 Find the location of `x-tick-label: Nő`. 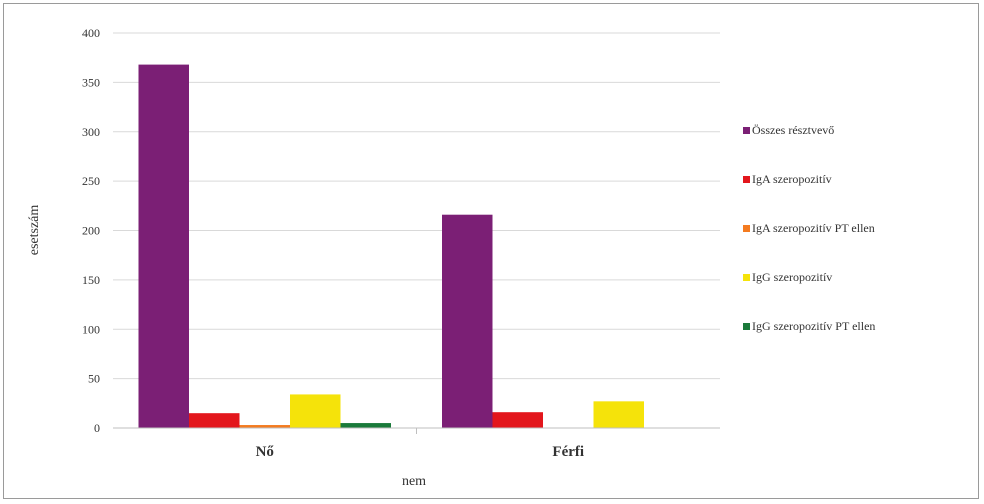

x-tick-label: Nő is located at coordinates (265, 452).